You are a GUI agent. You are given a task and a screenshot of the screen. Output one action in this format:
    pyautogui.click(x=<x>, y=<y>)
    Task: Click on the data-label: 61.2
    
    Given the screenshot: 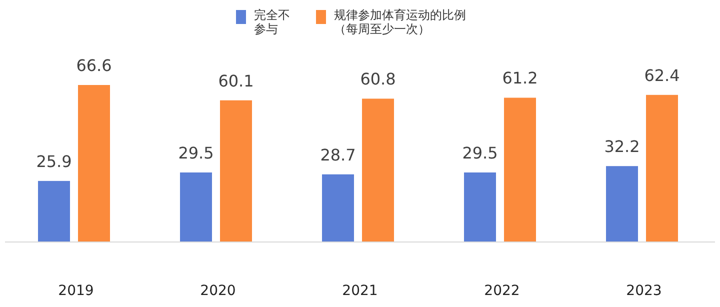 What is the action you would take?
    pyautogui.click(x=520, y=78)
    